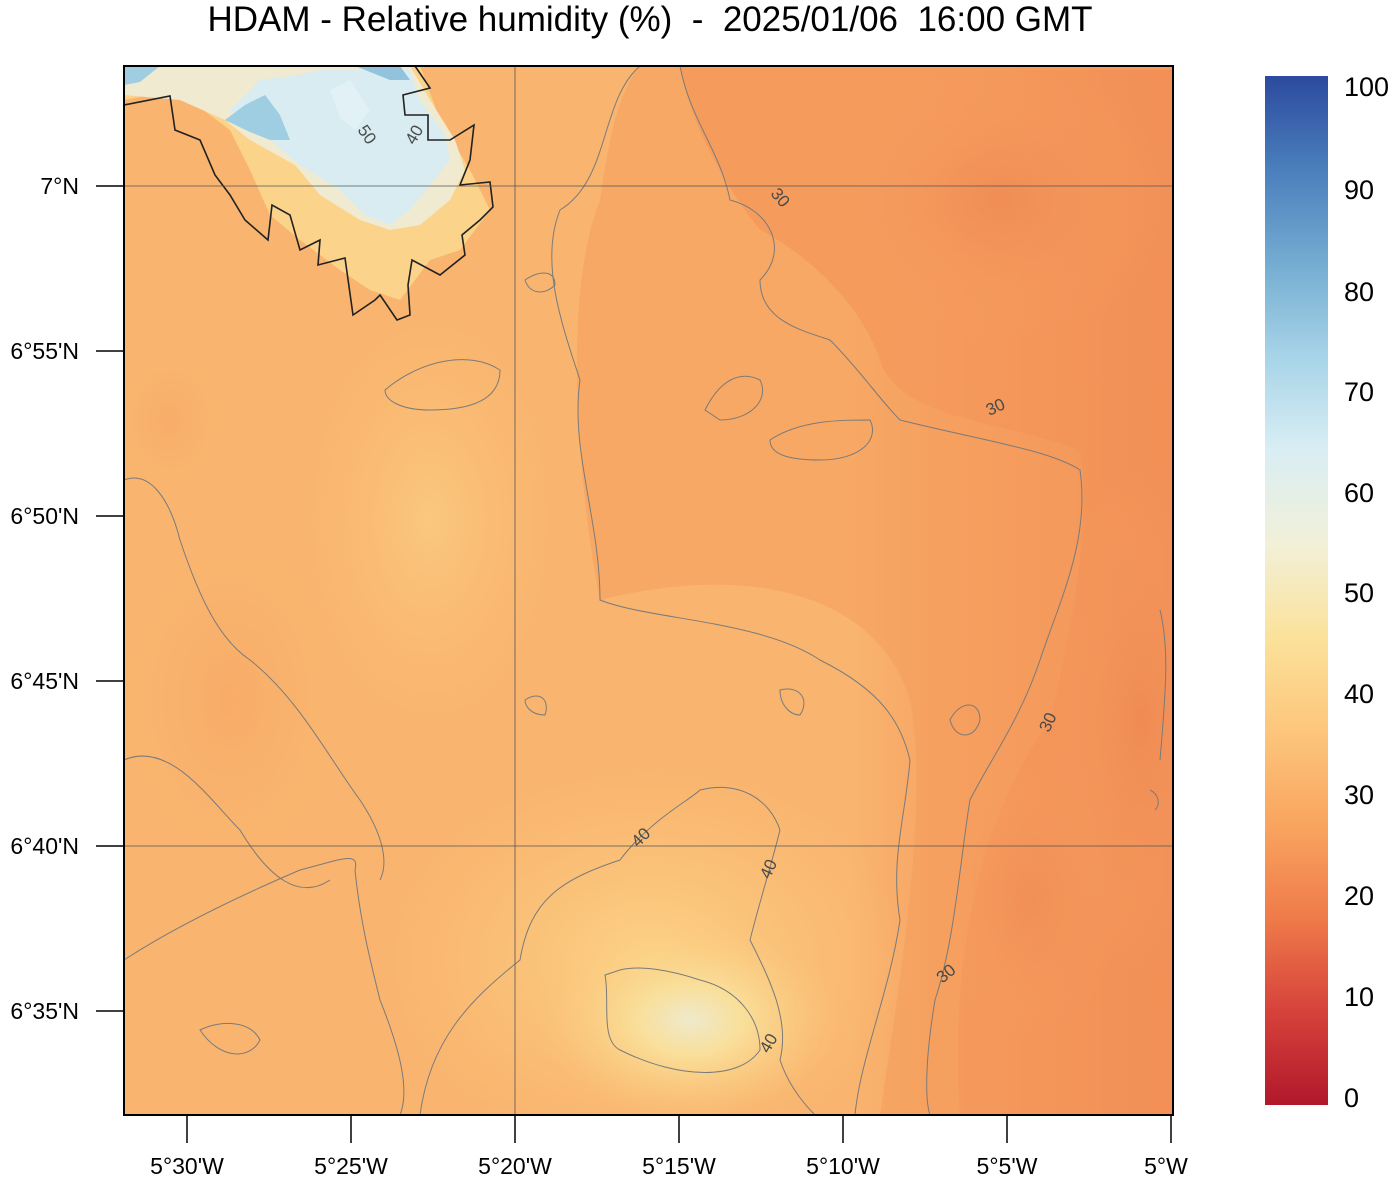 The width and height of the screenshot is (1394, 1181). I want to click on lat-tick-label: 6°50'N, so click(44, 516).